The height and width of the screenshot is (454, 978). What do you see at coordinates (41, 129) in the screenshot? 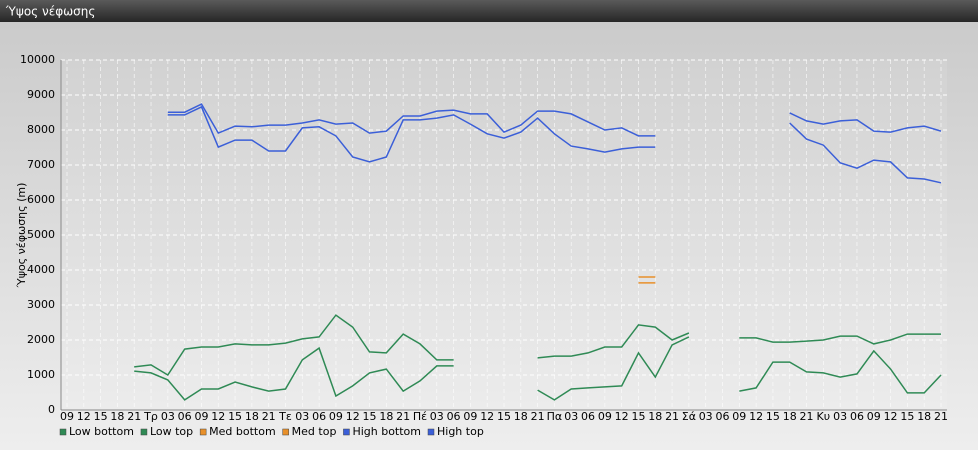
I see `y-tick-label: 8000` at bounding box center [41, 129].